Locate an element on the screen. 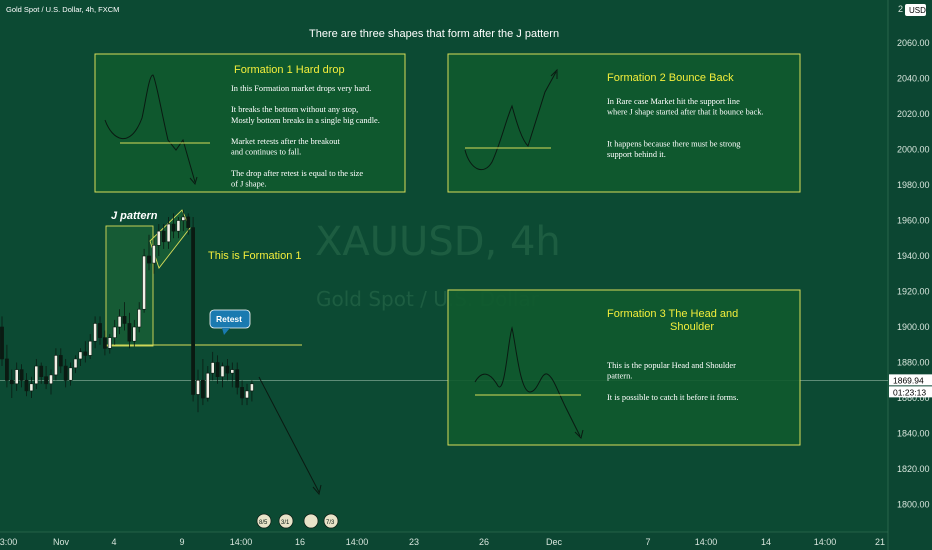 This screenshot has width=932, height=550. time-tick-label: Nov is located at coordinates (61, 542).